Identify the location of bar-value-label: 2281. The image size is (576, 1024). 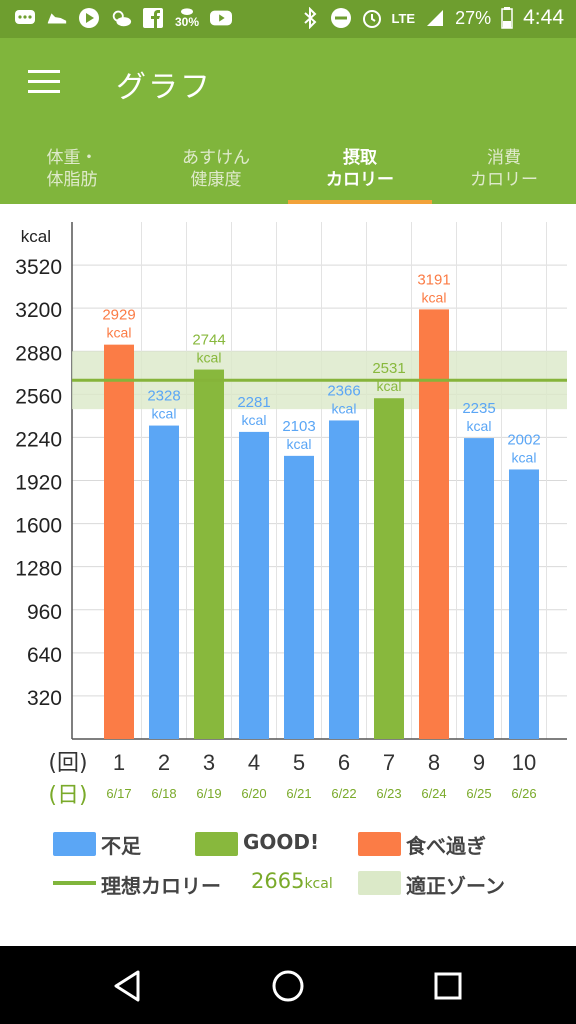
(253, 402).